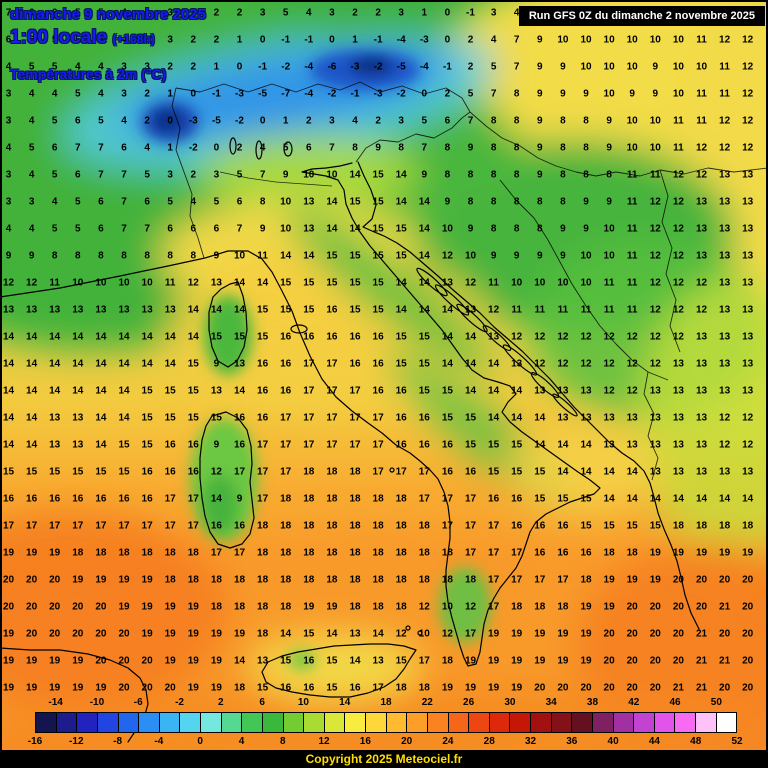  What do you see at coordinates (54, 94) in the screenshot?
I see `temp-value: 4` at bounding box center [54, 94].